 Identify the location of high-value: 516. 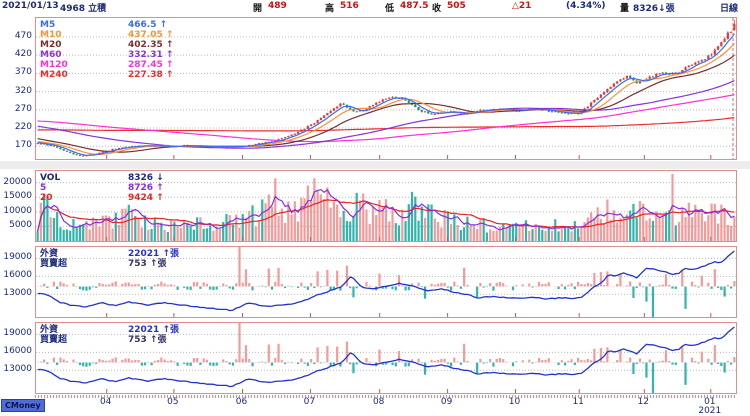
(349, 6).